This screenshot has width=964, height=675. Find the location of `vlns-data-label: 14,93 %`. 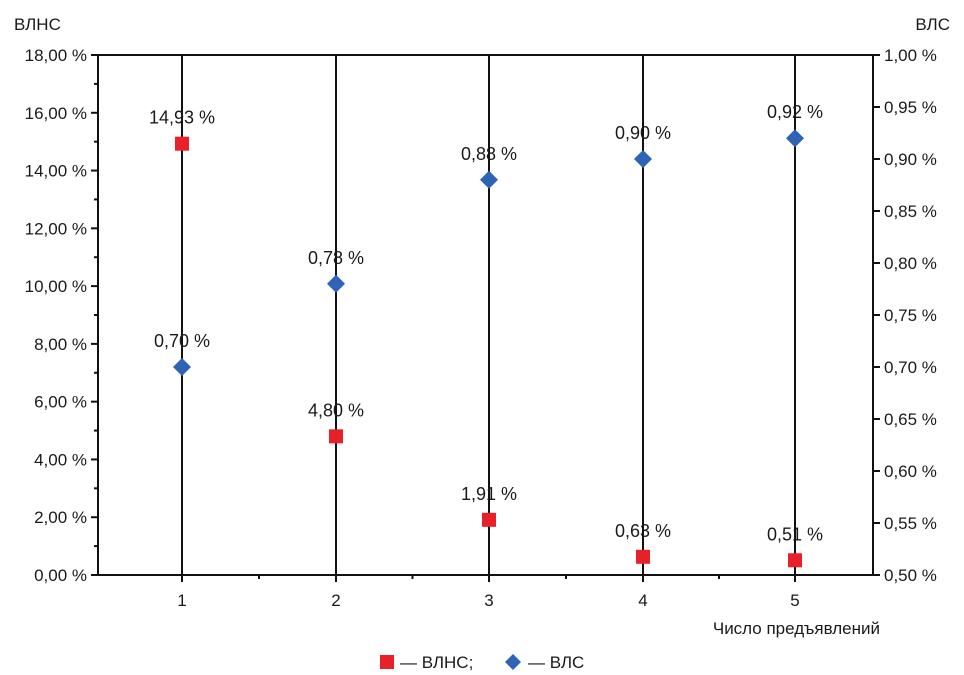

vlns-data-label: 14,93 % is located at coordinates (182, 118).